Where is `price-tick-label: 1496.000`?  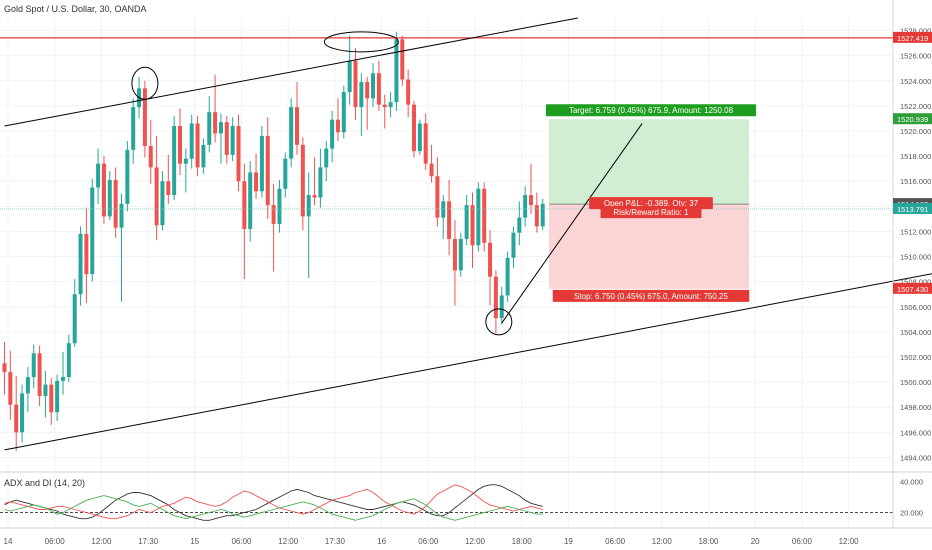
price-tick-label: 1496.000 is located at coordinates (915, 432).